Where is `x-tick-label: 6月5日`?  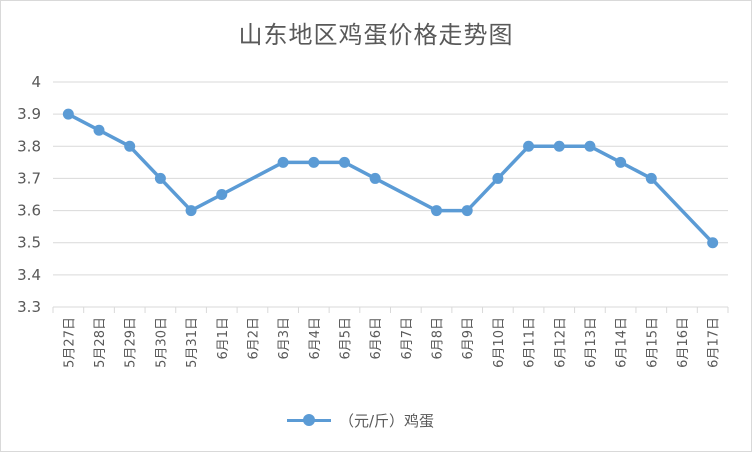 x-tick-label: 6月5日 is located at coordinates (345, 338).